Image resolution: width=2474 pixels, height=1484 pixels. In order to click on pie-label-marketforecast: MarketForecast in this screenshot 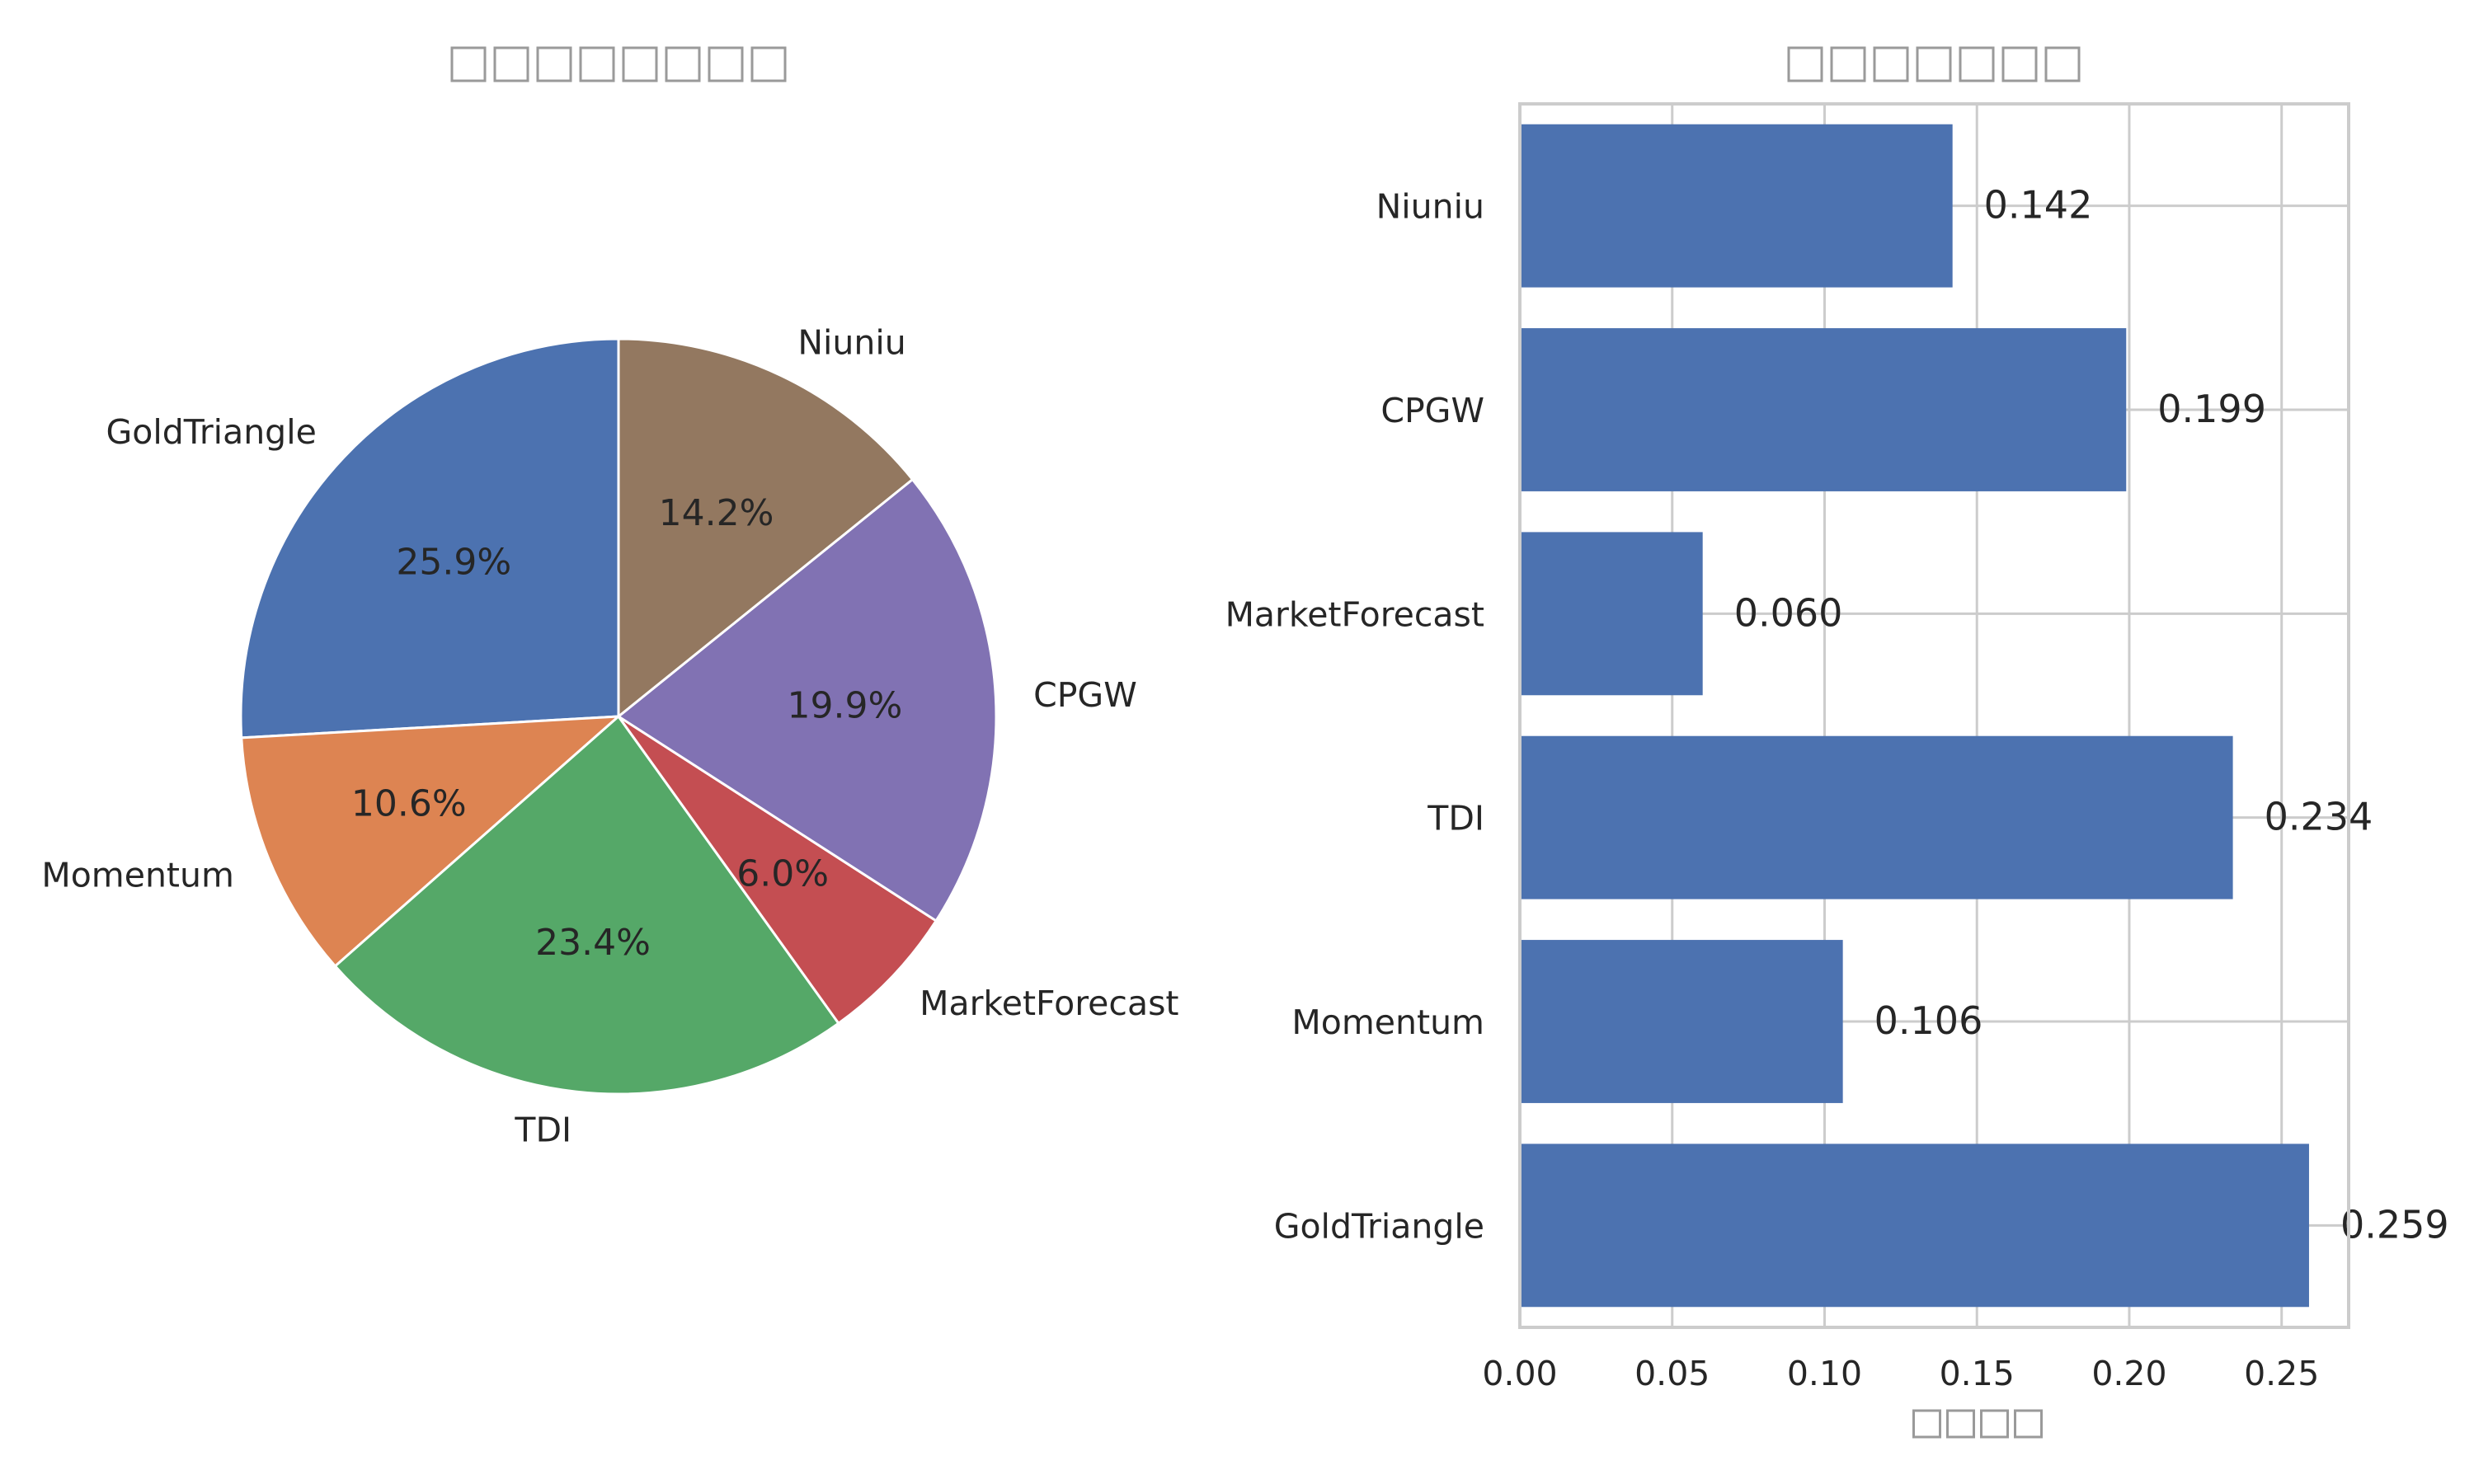, I will do `click(1049, 1004)`.